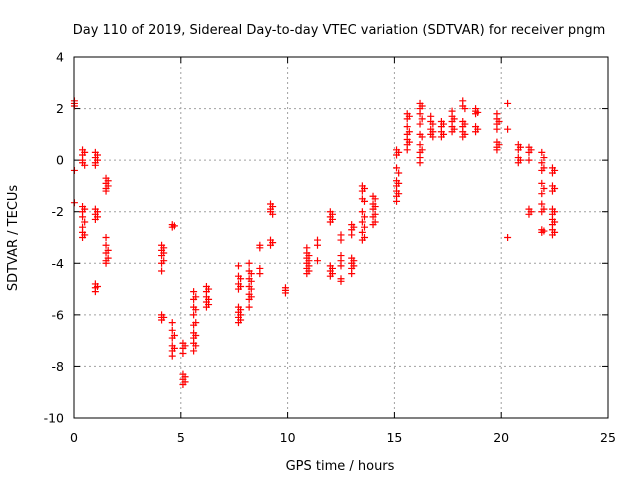  Describe the element at coordinates (60, 160) in the screenshot. I see `y-tick-label: 0` at that location.